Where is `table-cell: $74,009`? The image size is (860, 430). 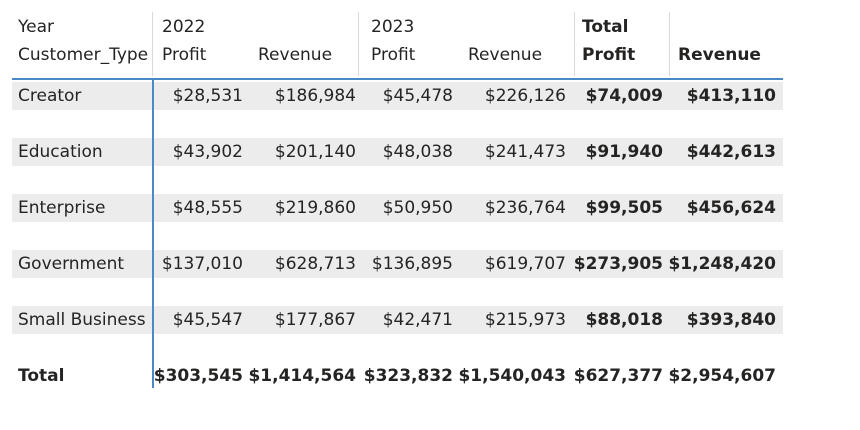
table-cell: $74,009 is located at coordinates (624, 96).